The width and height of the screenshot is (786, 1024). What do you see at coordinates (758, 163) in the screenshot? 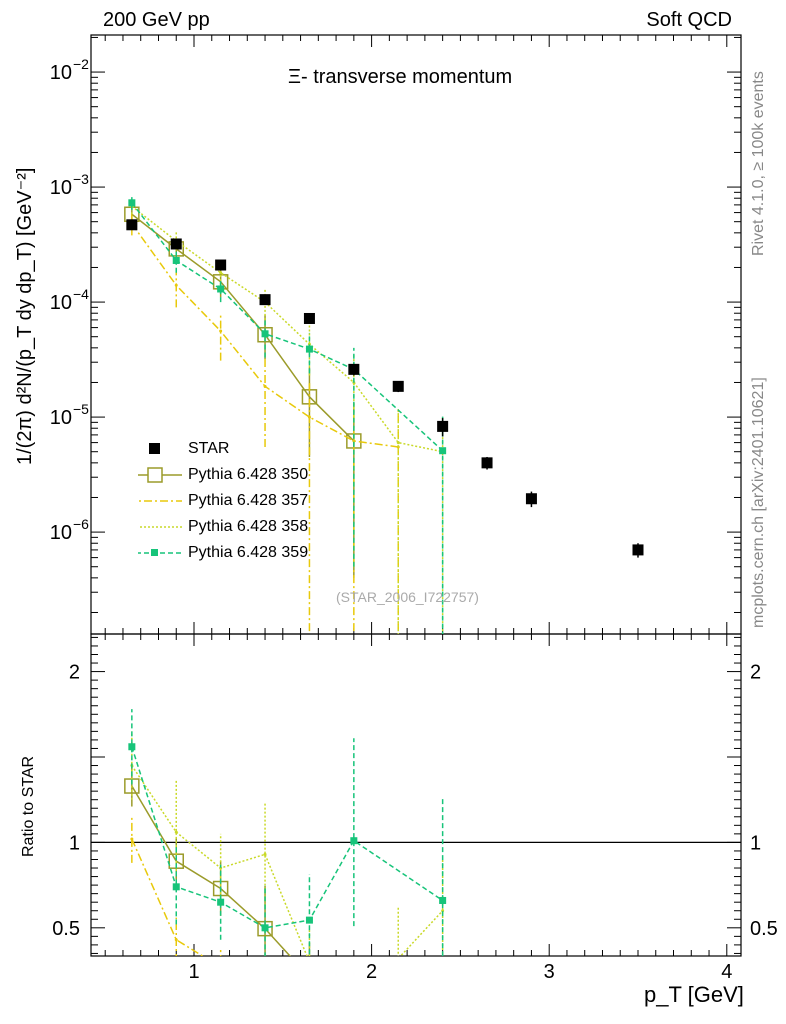
I see `rivet-label: Rivet 4.1.0, ≥ 100k events` at bounding box center [758, 163].